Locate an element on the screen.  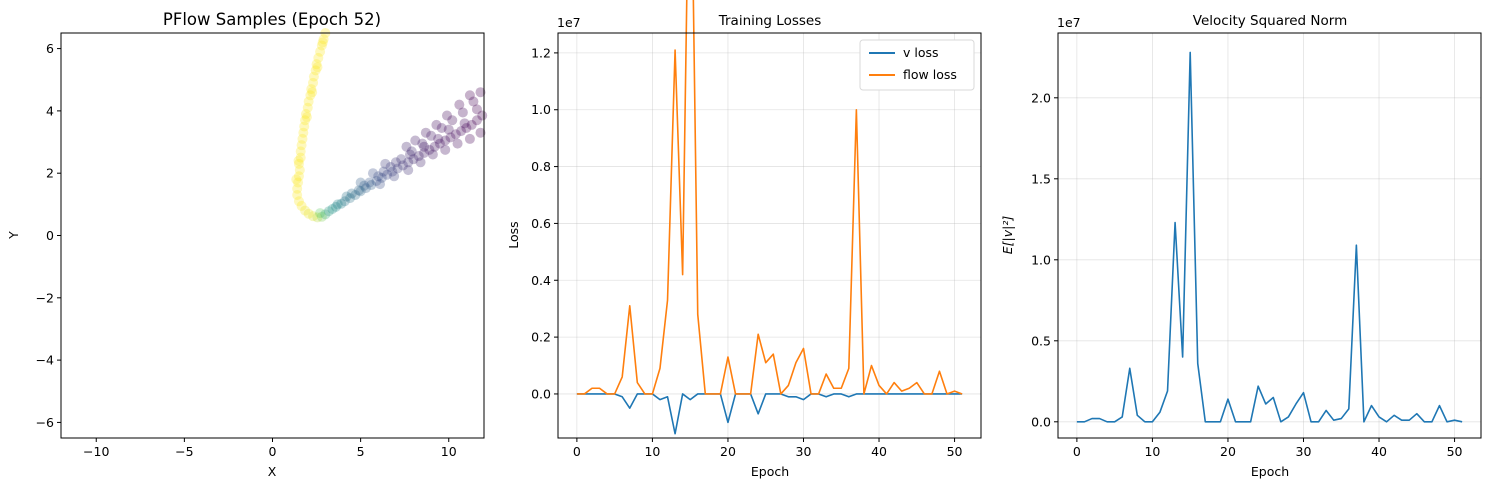
y-tick-label: 1.5 is located at coordinates (1041, 178).